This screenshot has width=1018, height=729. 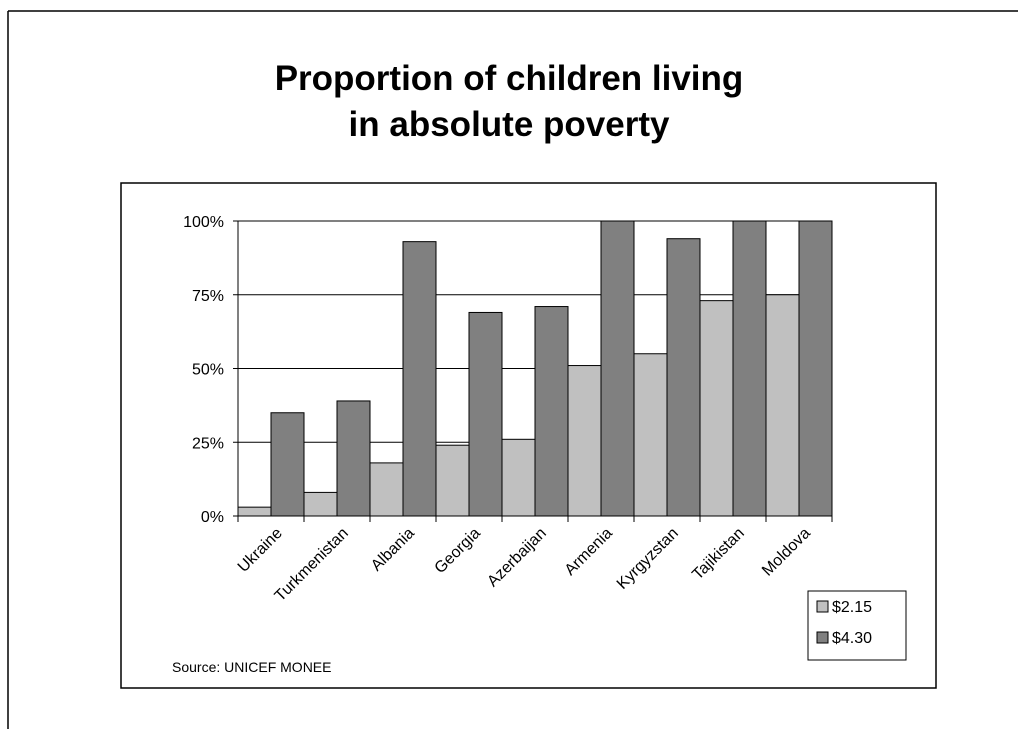 I want to click on y-tick-label: 25%, so click(x=208, y=443).